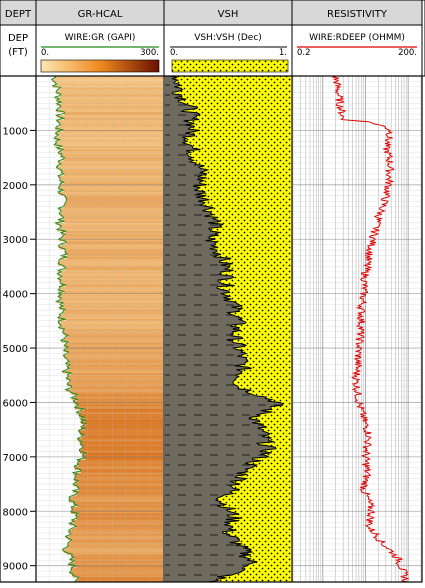 The image size is (425, 588). Describe the element at coordinates (100, 13) in the screenshot. I see `gr-title-cell` at that location.